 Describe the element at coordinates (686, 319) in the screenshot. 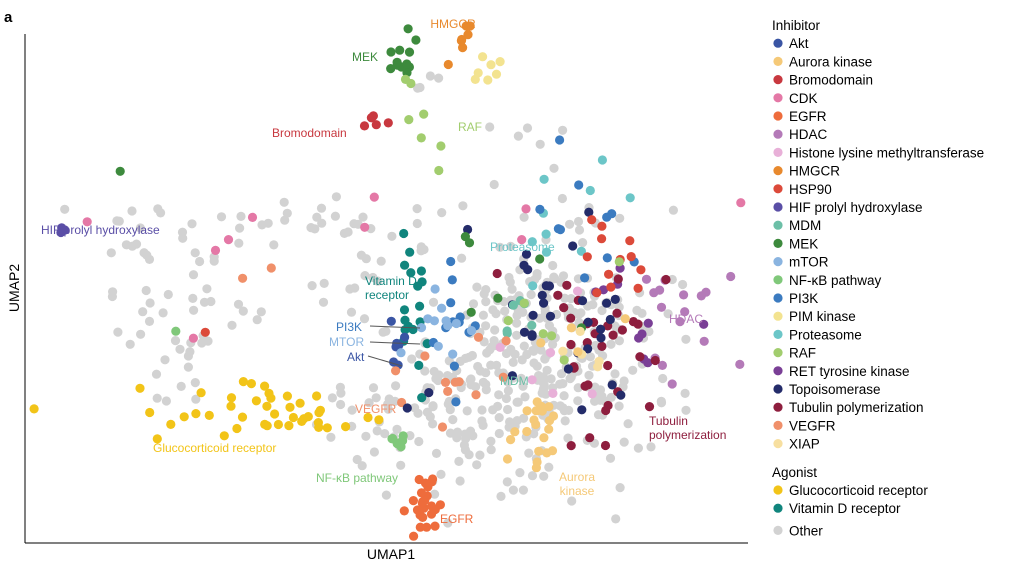

I see `cluster-label: HDAC` at that location.